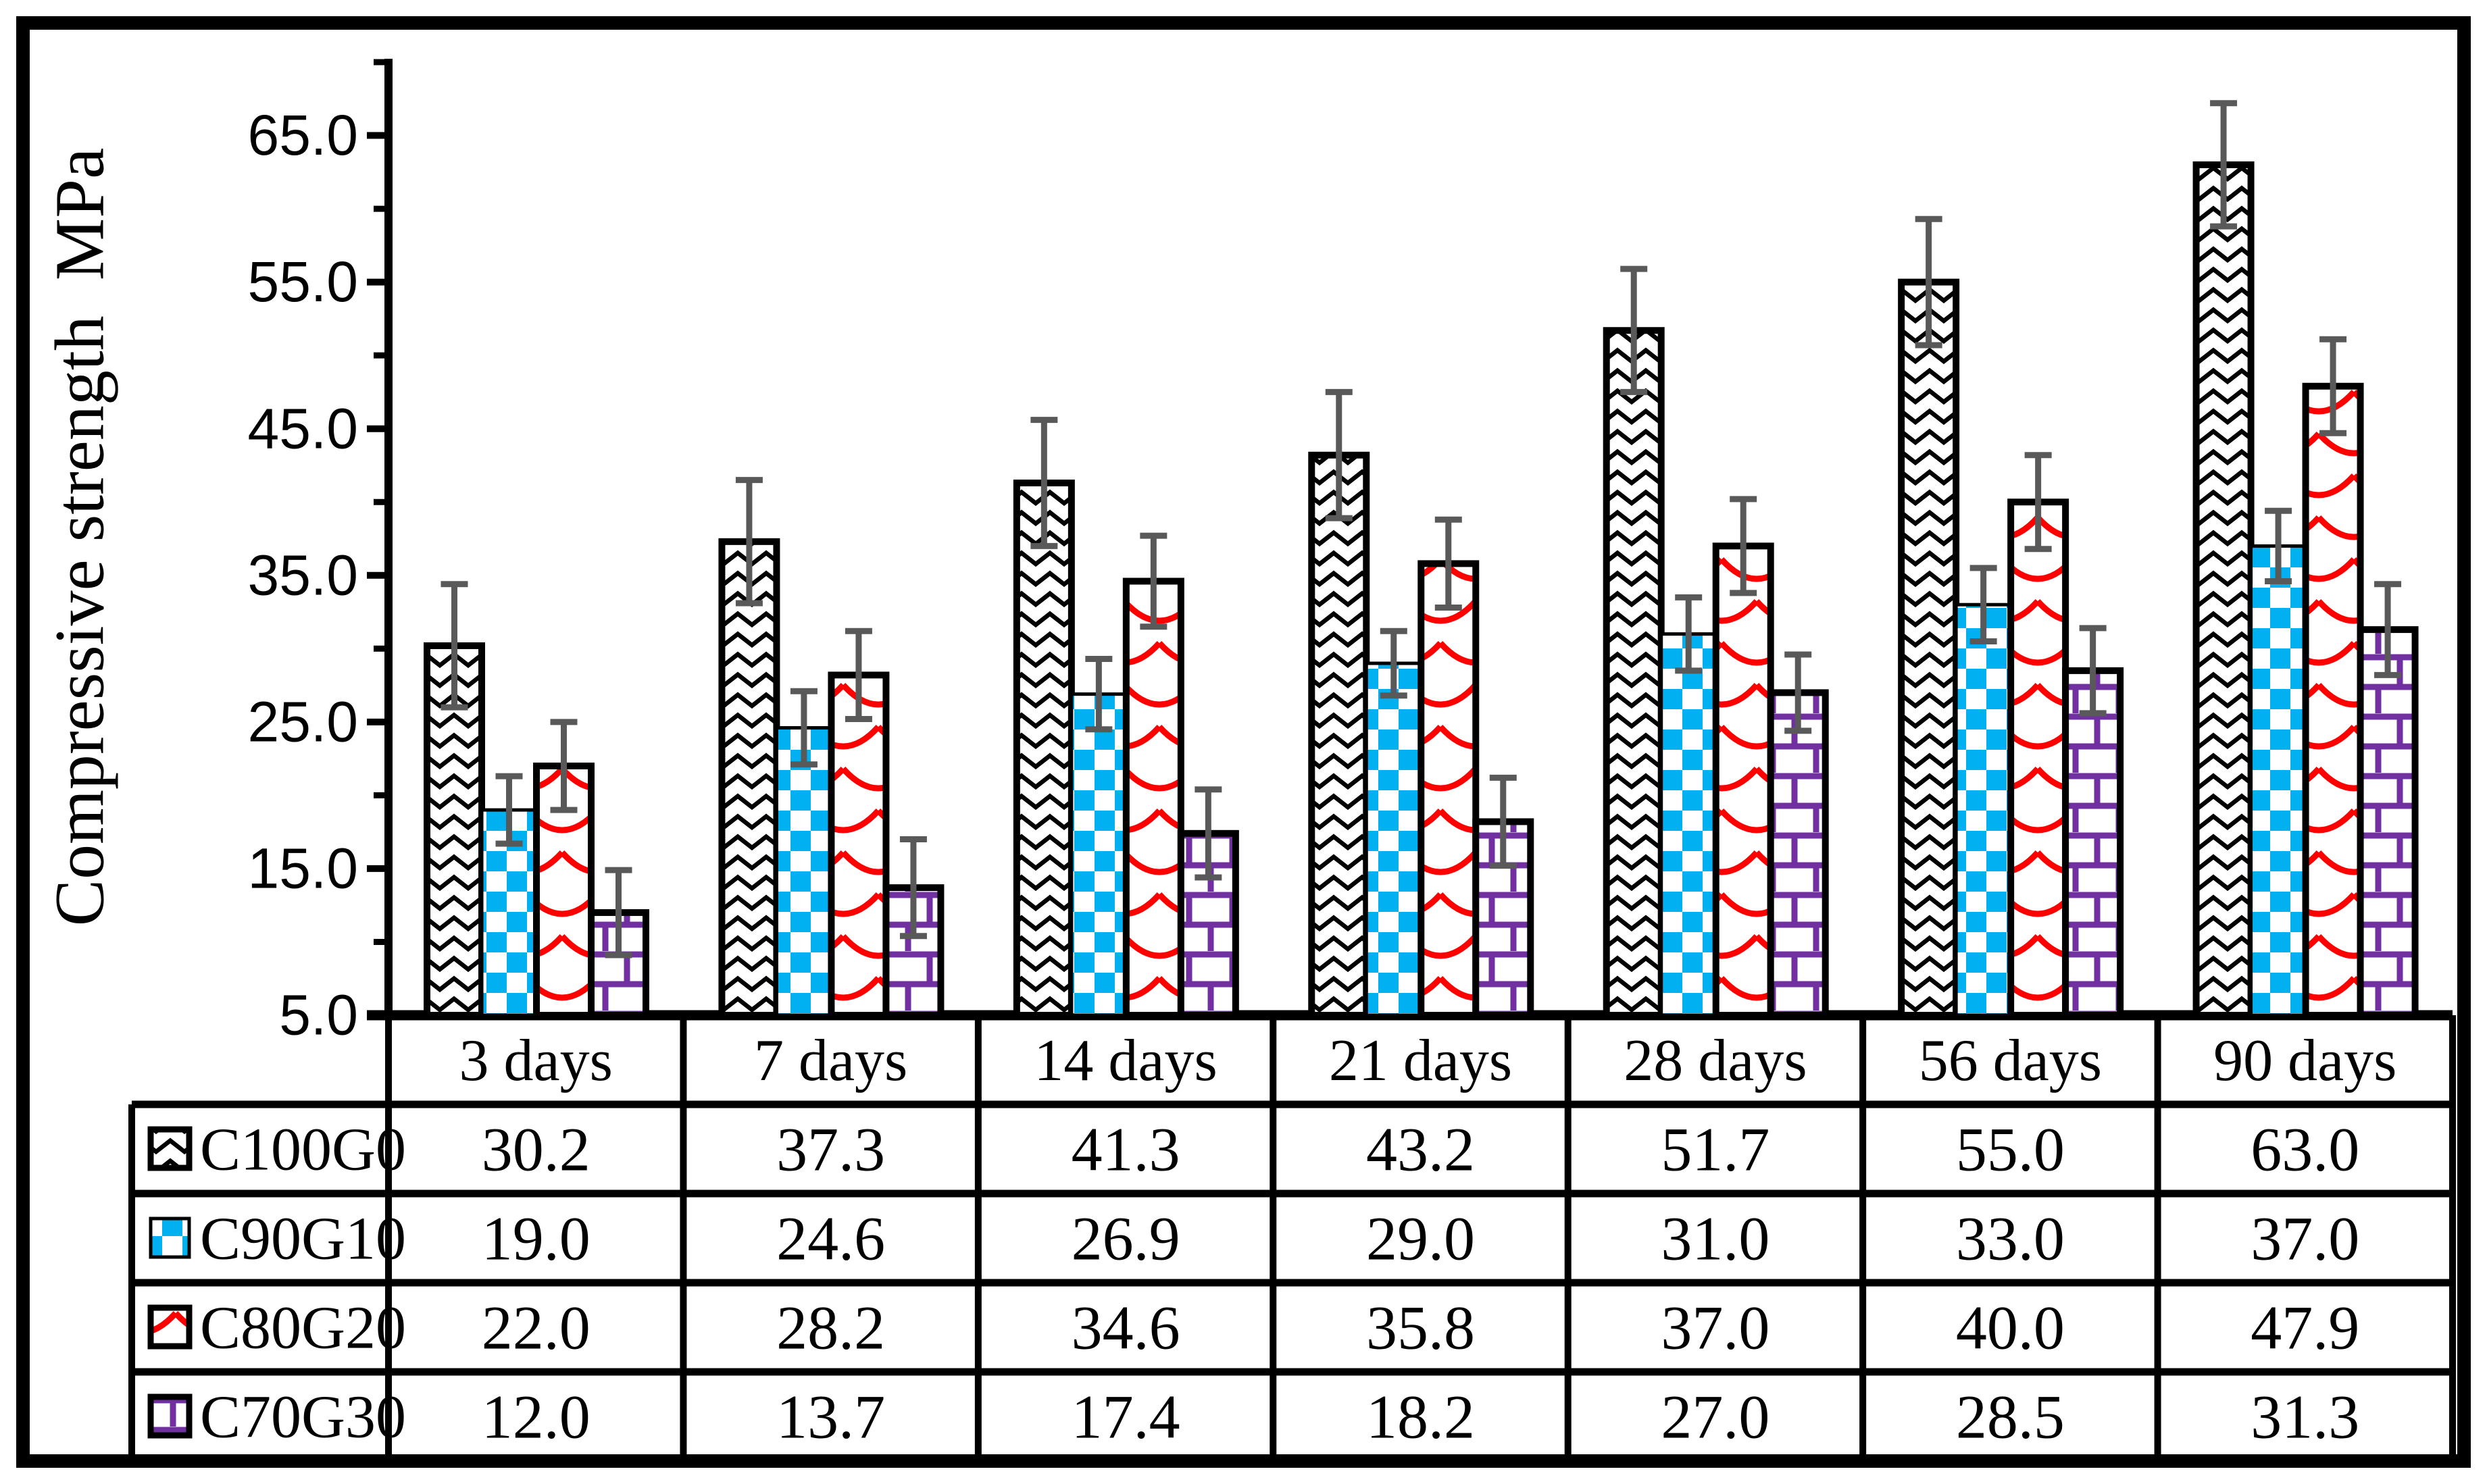 The width and height of the screenshot is (2487, 1484). I want to click on table-value-C80G20-2: 34.6, so click(1126, 1327).